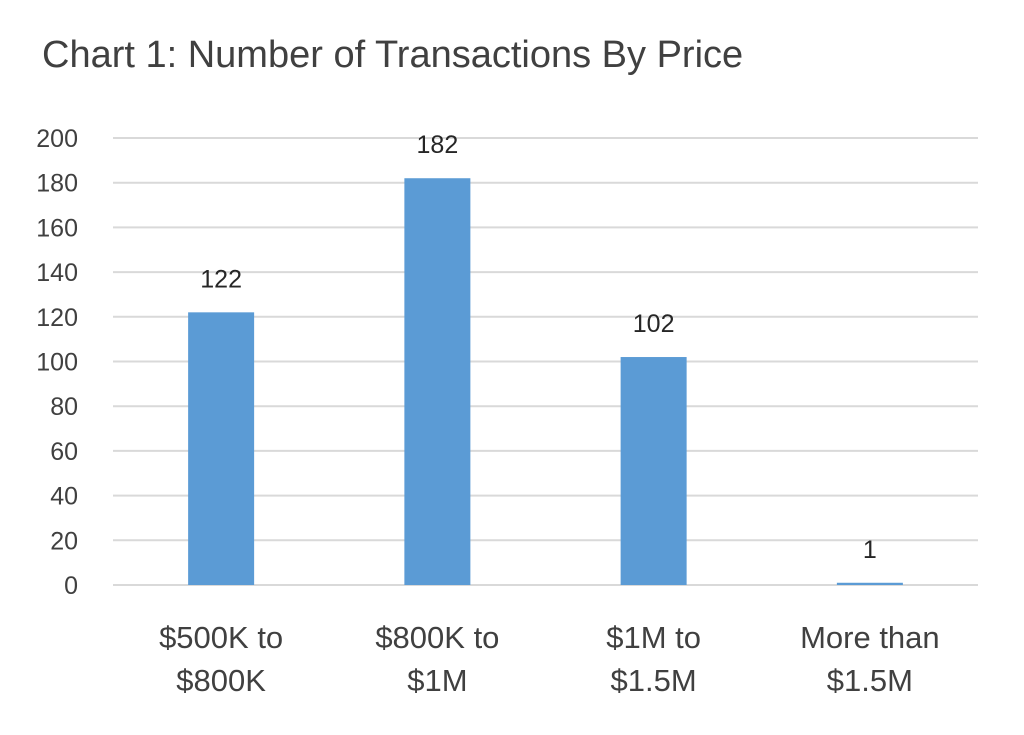 Image resolution: width=1024 pixels, height=735 pixels. What do you see at coordinates (870, 637) in the screenshot?
I see `x-tick-label: More than` at bounding box center [870, 637].